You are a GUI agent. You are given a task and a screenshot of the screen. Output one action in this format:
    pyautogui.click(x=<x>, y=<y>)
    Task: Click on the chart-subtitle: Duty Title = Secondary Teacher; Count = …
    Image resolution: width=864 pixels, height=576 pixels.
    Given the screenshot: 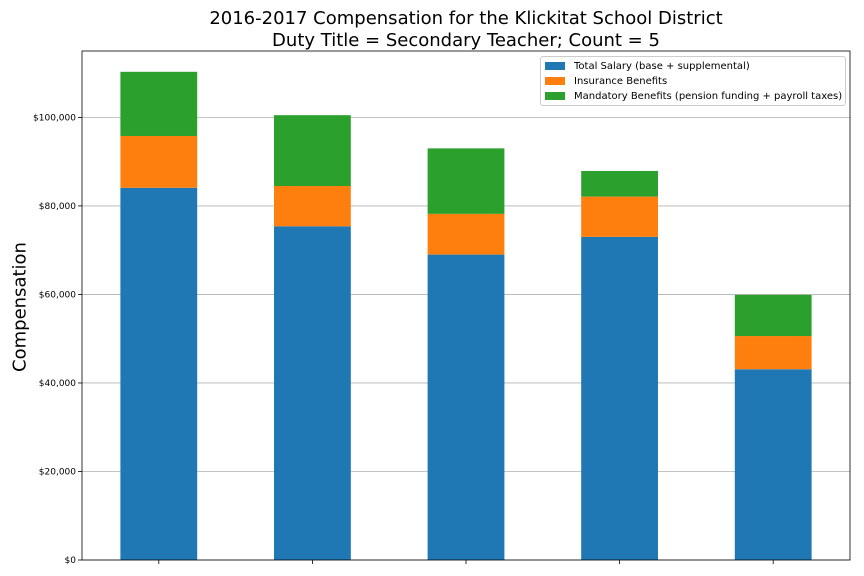 What is the action you would take?
    pyautogui.click(x=466, y=40)
    